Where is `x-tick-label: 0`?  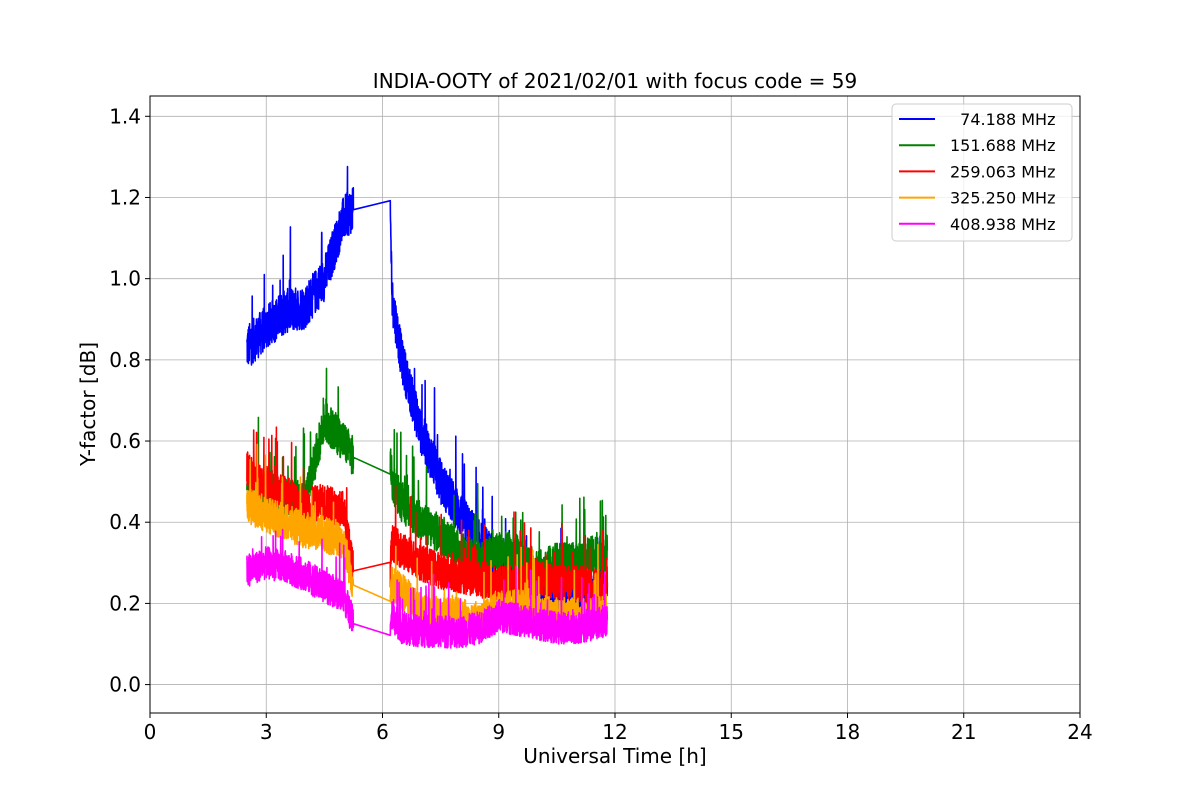
x-tick-label: 0 is located at coordinates (150, 732).